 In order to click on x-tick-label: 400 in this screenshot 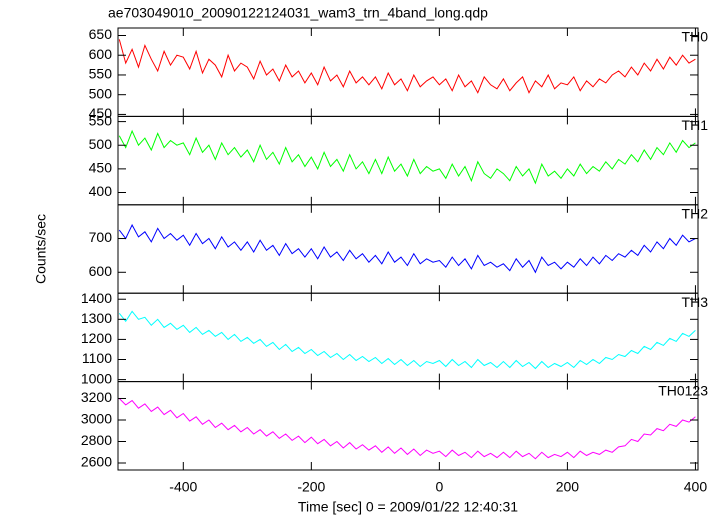, I will do `click(696, 487)`.